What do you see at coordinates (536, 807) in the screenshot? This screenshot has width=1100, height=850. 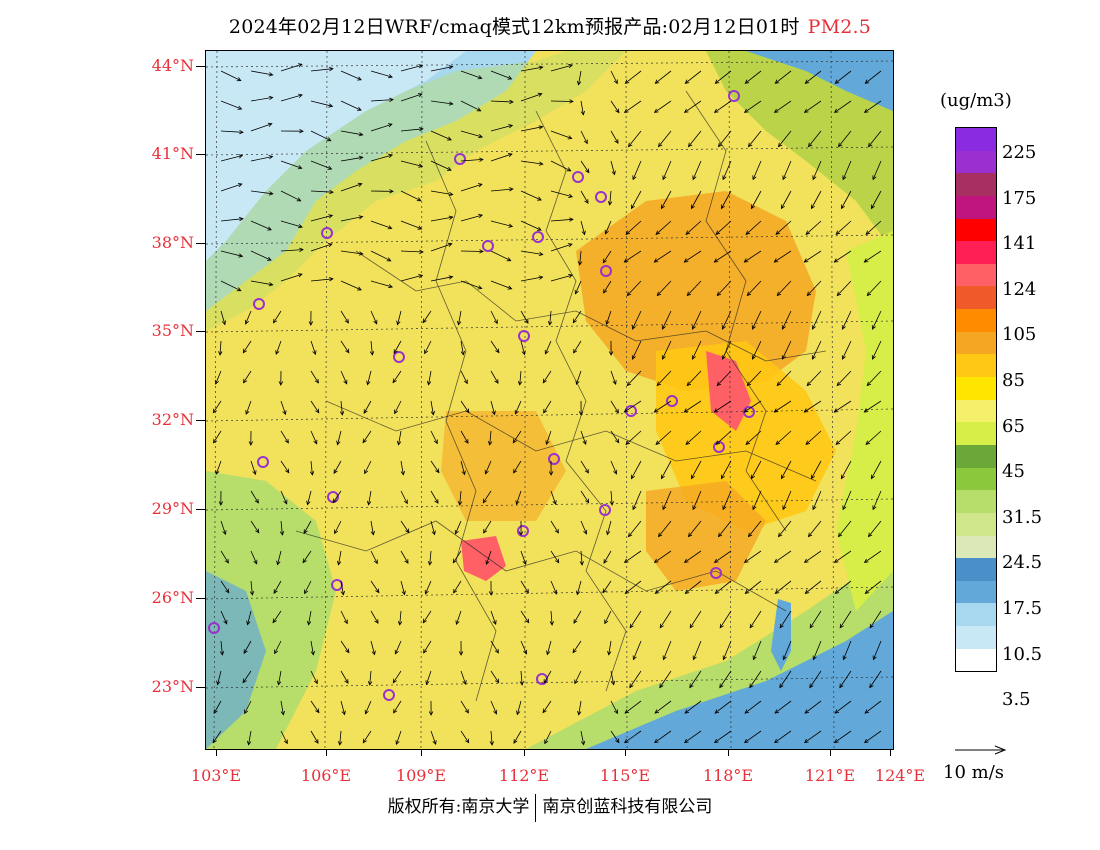 I see `footer-divider` at bounding box center [536, 807].